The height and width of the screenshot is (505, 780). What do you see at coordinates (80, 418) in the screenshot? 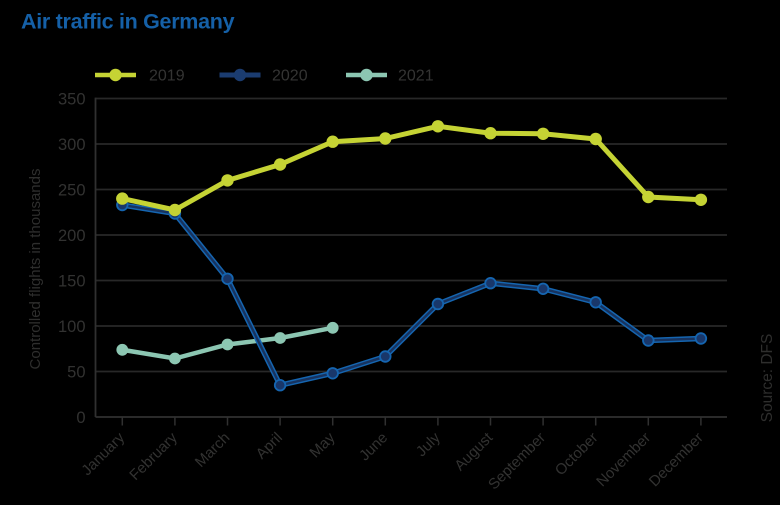
I see `svg-text: 0` at bounding box center [80, 418].